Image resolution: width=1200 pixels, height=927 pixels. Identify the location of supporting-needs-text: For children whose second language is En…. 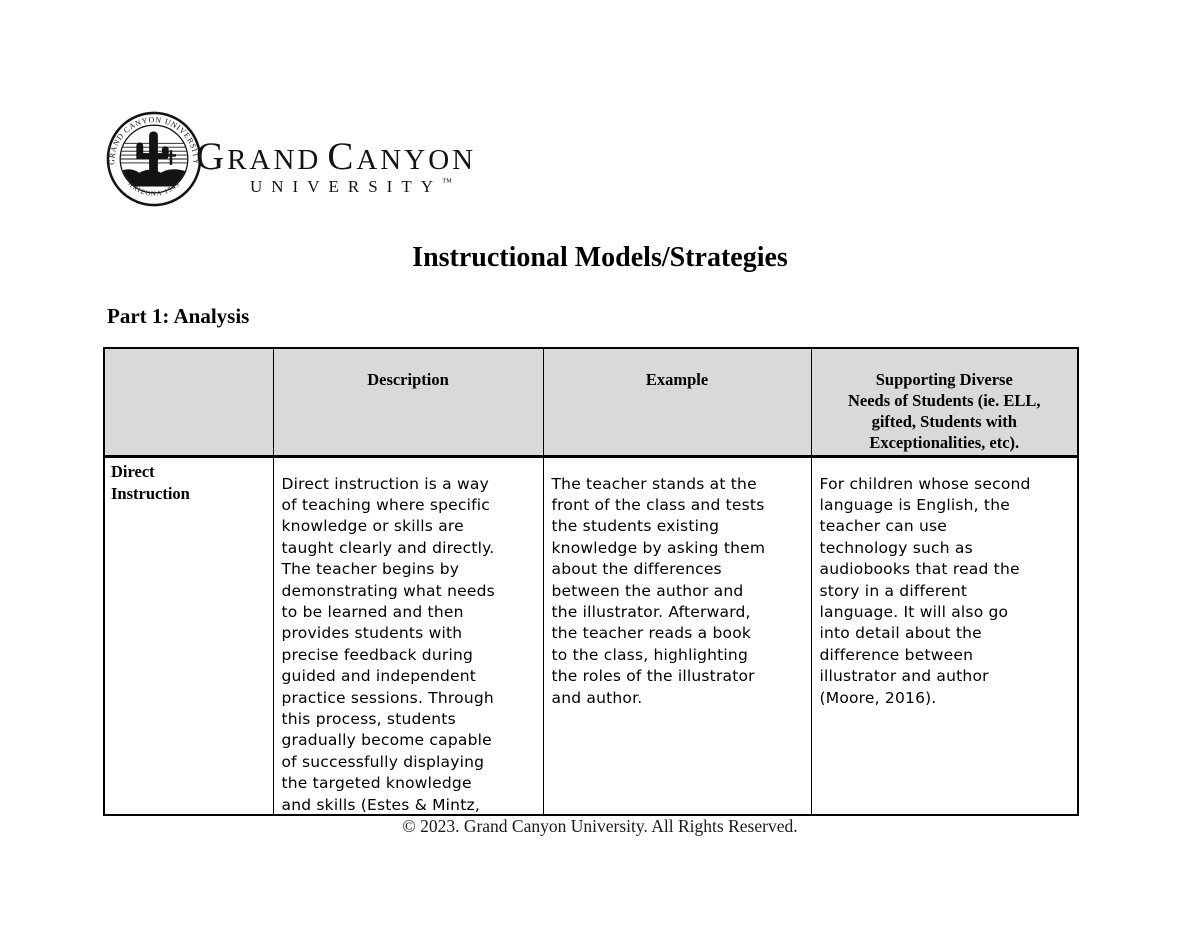
(925, 590).